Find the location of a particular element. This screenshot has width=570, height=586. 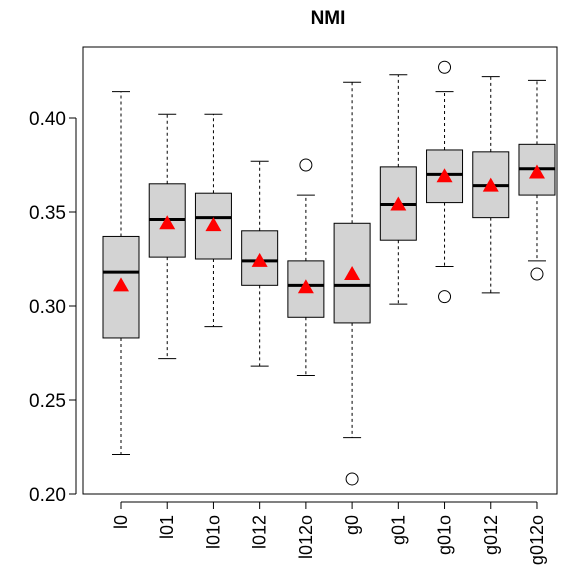

box-g01o is located at coordinates (445, 182).